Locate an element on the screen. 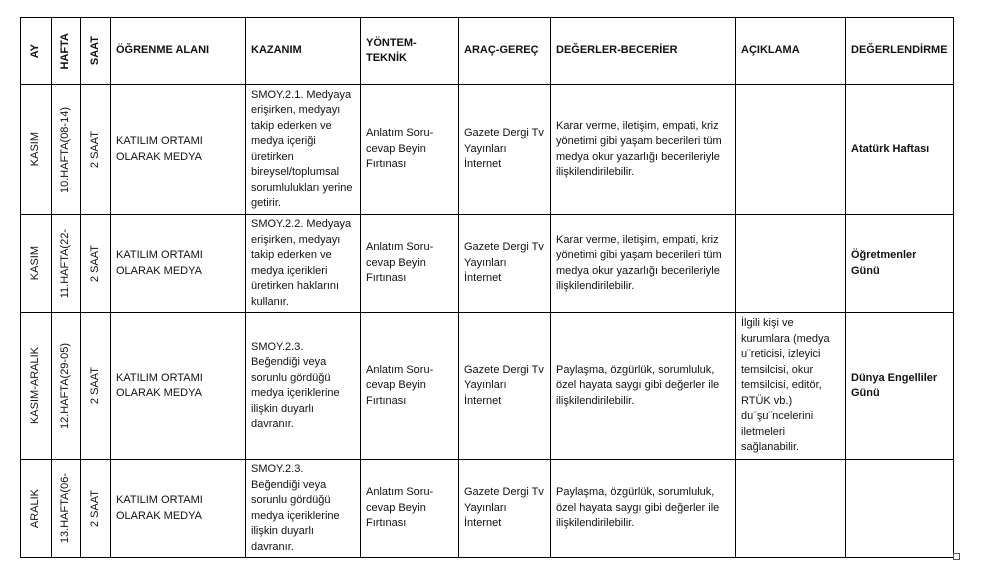  cell-ay: ARALIK is located at coordinates (36, 508).